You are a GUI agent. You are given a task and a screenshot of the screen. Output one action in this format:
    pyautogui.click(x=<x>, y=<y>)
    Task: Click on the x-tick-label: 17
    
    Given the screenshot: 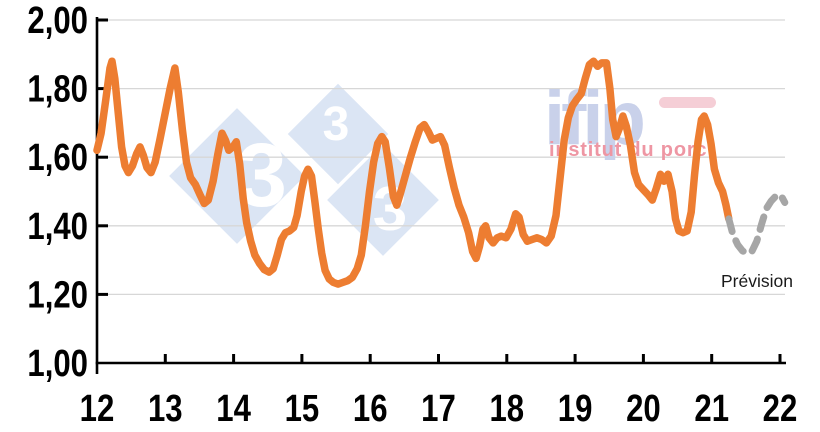 What is the action you would take?
    pyautogui.click(x=438, y=409)
    